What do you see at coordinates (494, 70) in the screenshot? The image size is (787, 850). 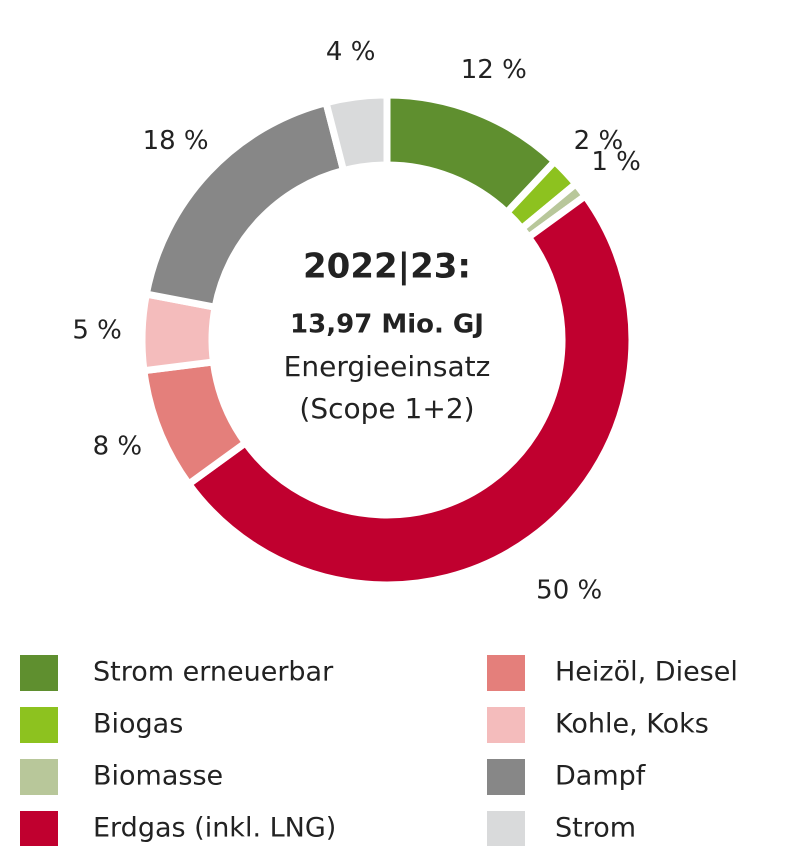 I see `data-label: 12 %` at bounding box center [494, 70].